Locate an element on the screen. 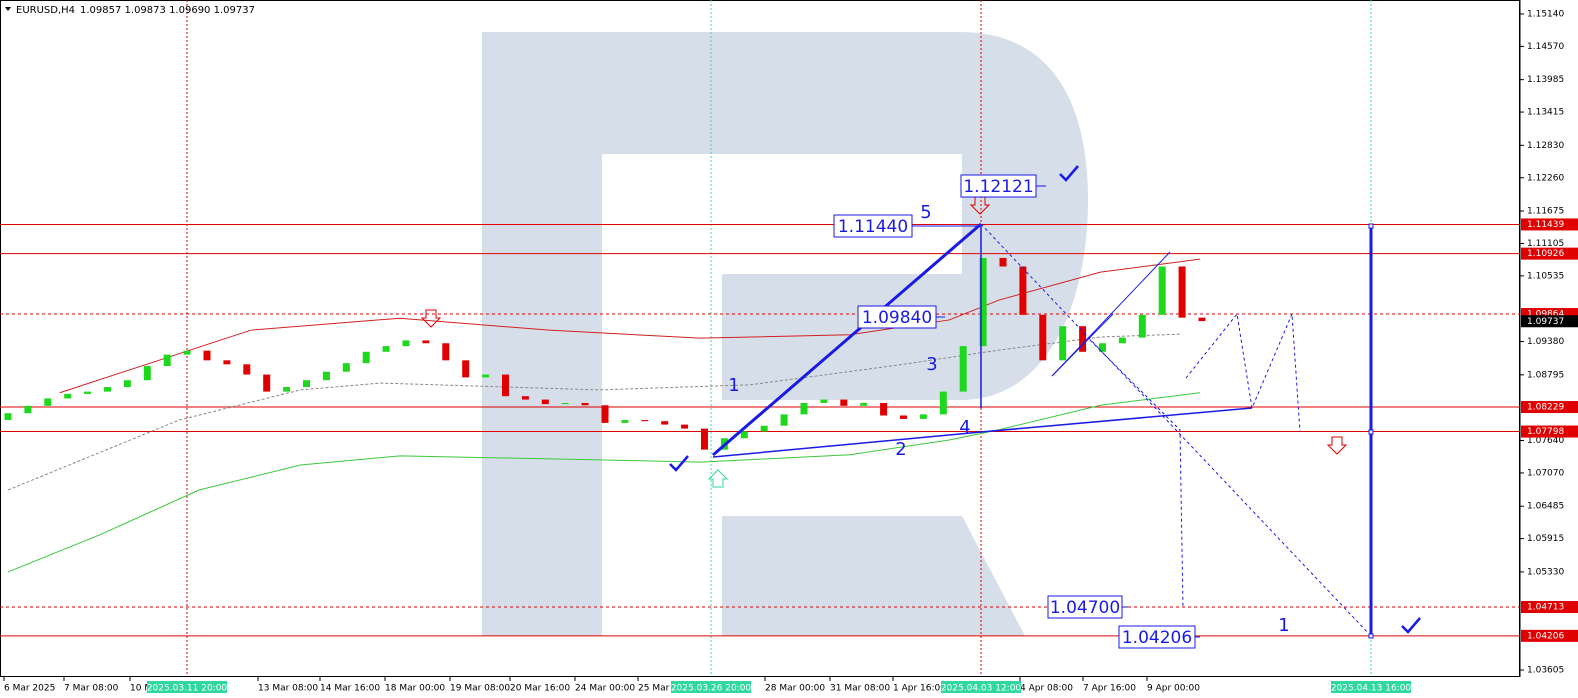 This screenshot has height=698, width=1578. highlight-label: 2025.04.13 16:00 is located at coordinates (1371, 689).